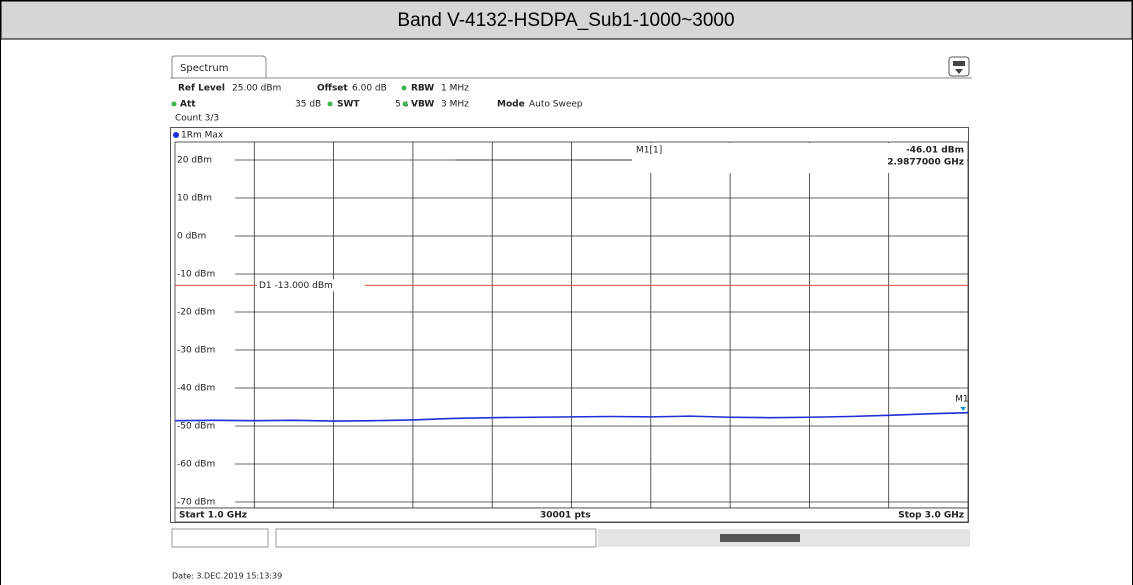 The image size is (1133, 585). I want to click on points-label: 30001 pts, so click(565, 516).